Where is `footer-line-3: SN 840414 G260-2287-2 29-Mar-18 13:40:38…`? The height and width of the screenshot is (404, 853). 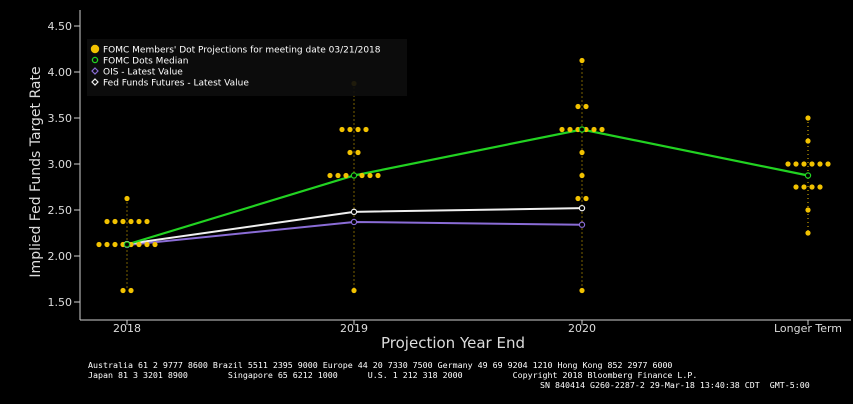
footer-line-3: SN 840414 G260-2287-2 29-Mar-18 13:40:38… is located at coordinates (675, 385).